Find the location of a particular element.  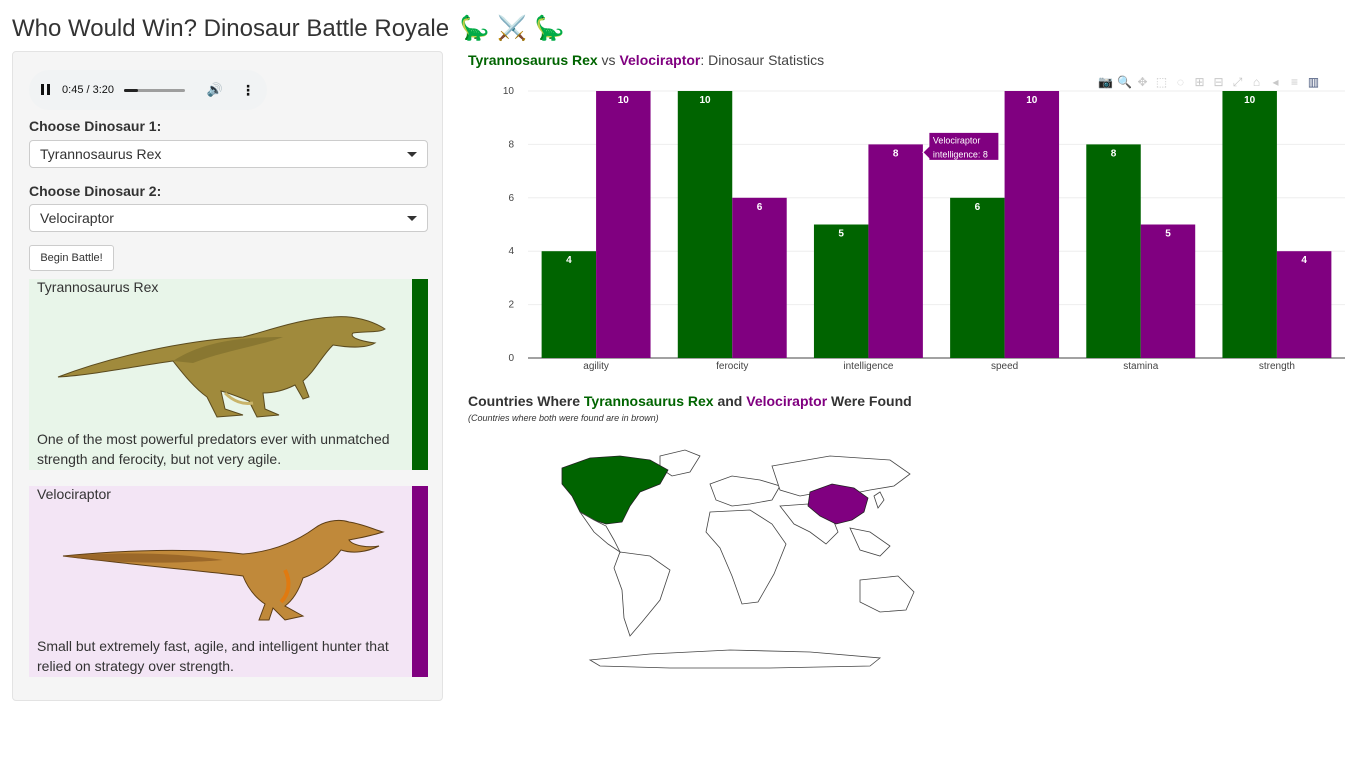

audio-progress-fill is located at coordinates (131, 90).